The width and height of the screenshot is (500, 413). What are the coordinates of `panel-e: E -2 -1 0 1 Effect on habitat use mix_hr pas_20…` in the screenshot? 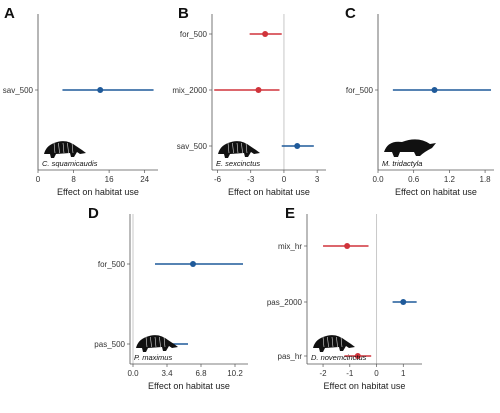 It's located at (344, 298).